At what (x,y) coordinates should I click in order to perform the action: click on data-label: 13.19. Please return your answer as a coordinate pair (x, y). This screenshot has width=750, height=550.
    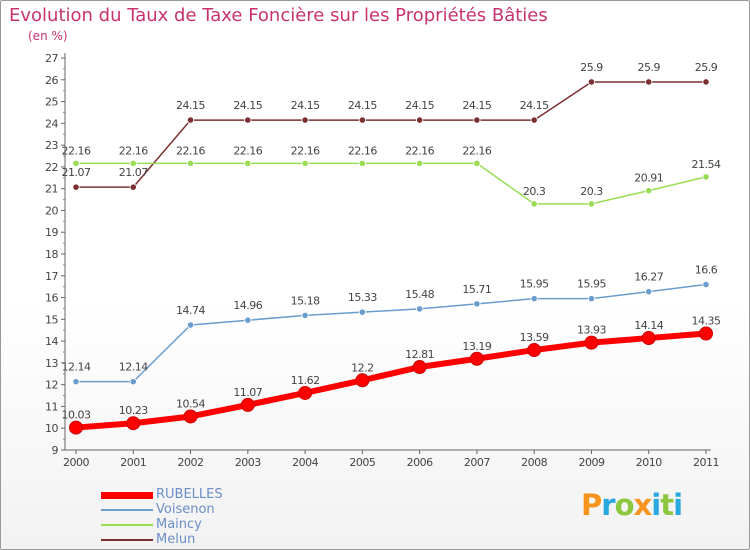
    Looking at the image, I should click on (476, 346).